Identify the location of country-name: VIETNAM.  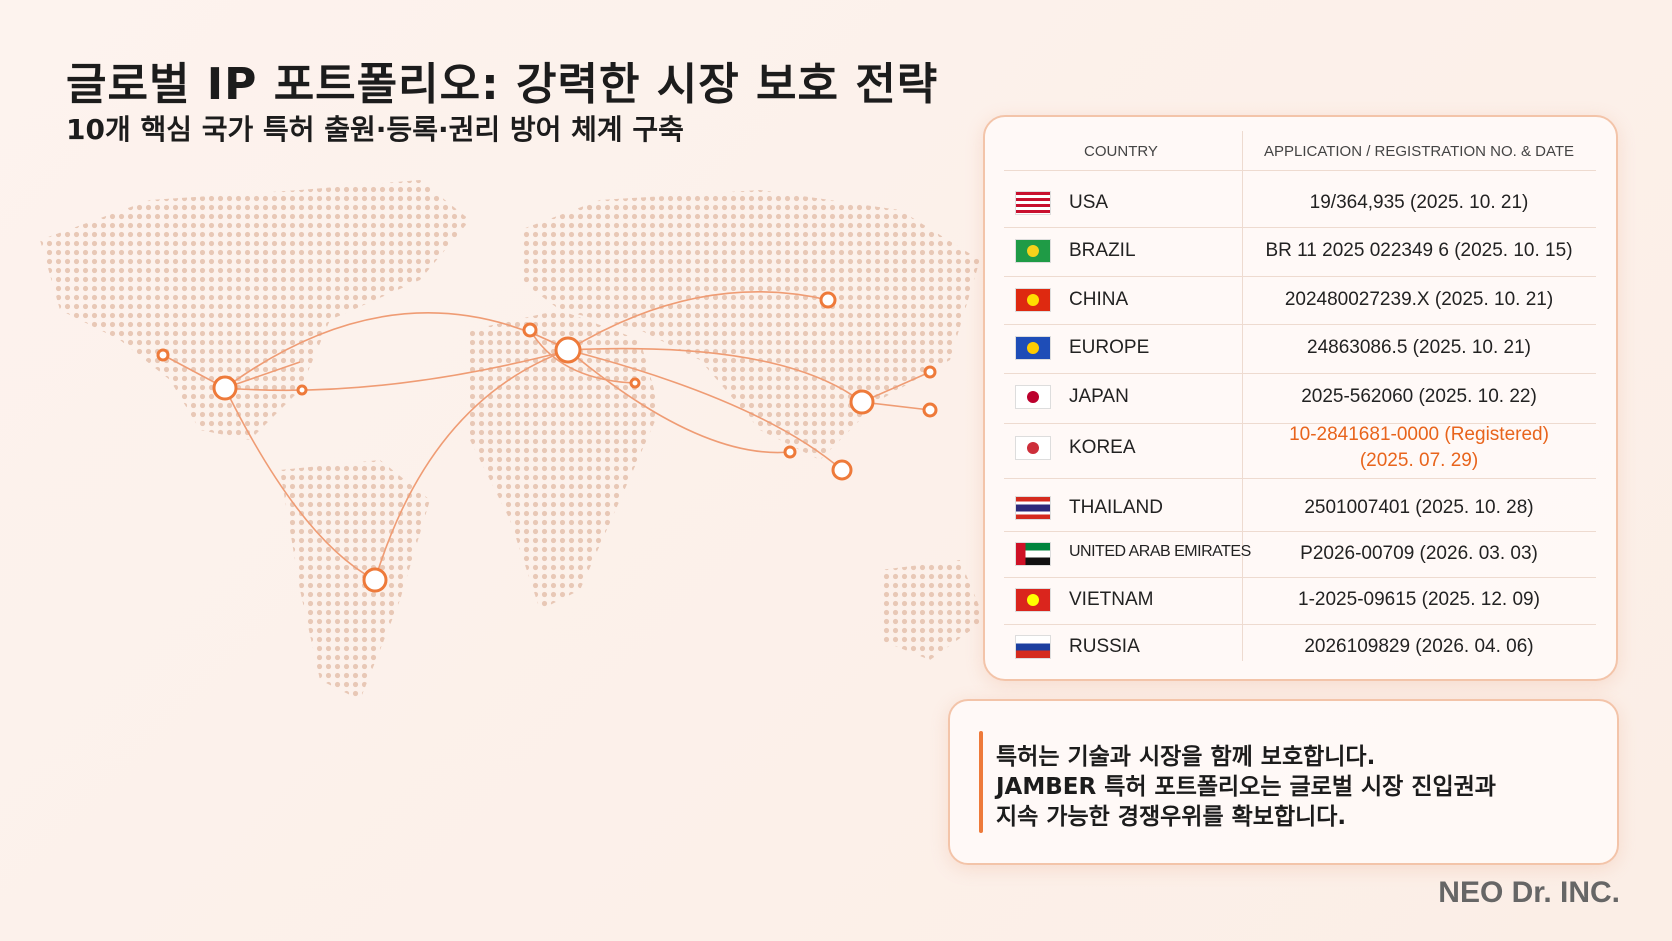
(1111, 600).